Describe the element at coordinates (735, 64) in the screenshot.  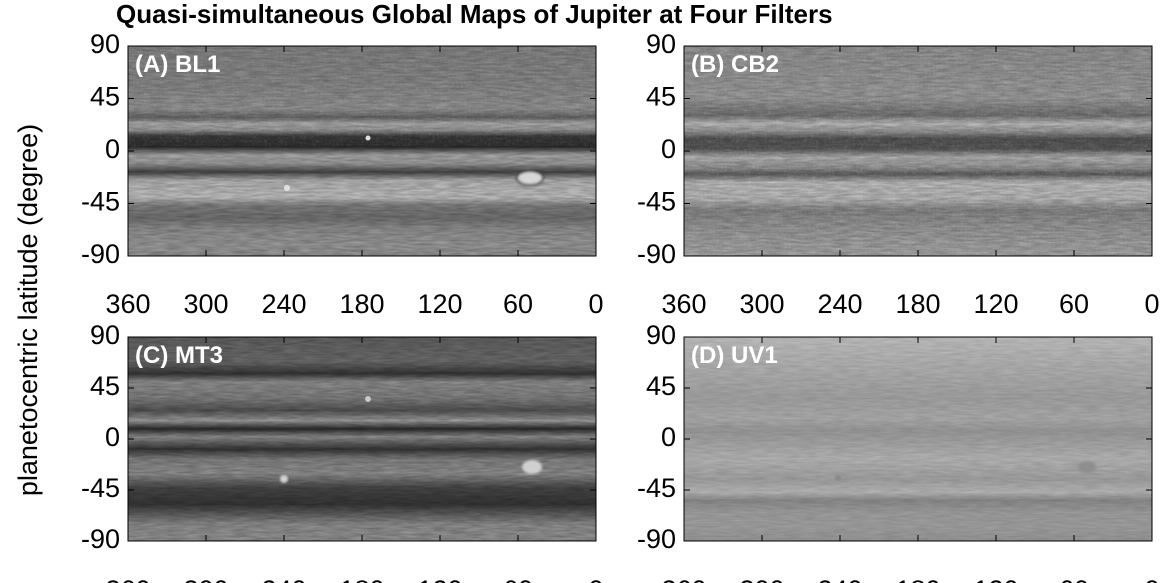
I see `panel-label-cb2: (B) CB2` at that location.